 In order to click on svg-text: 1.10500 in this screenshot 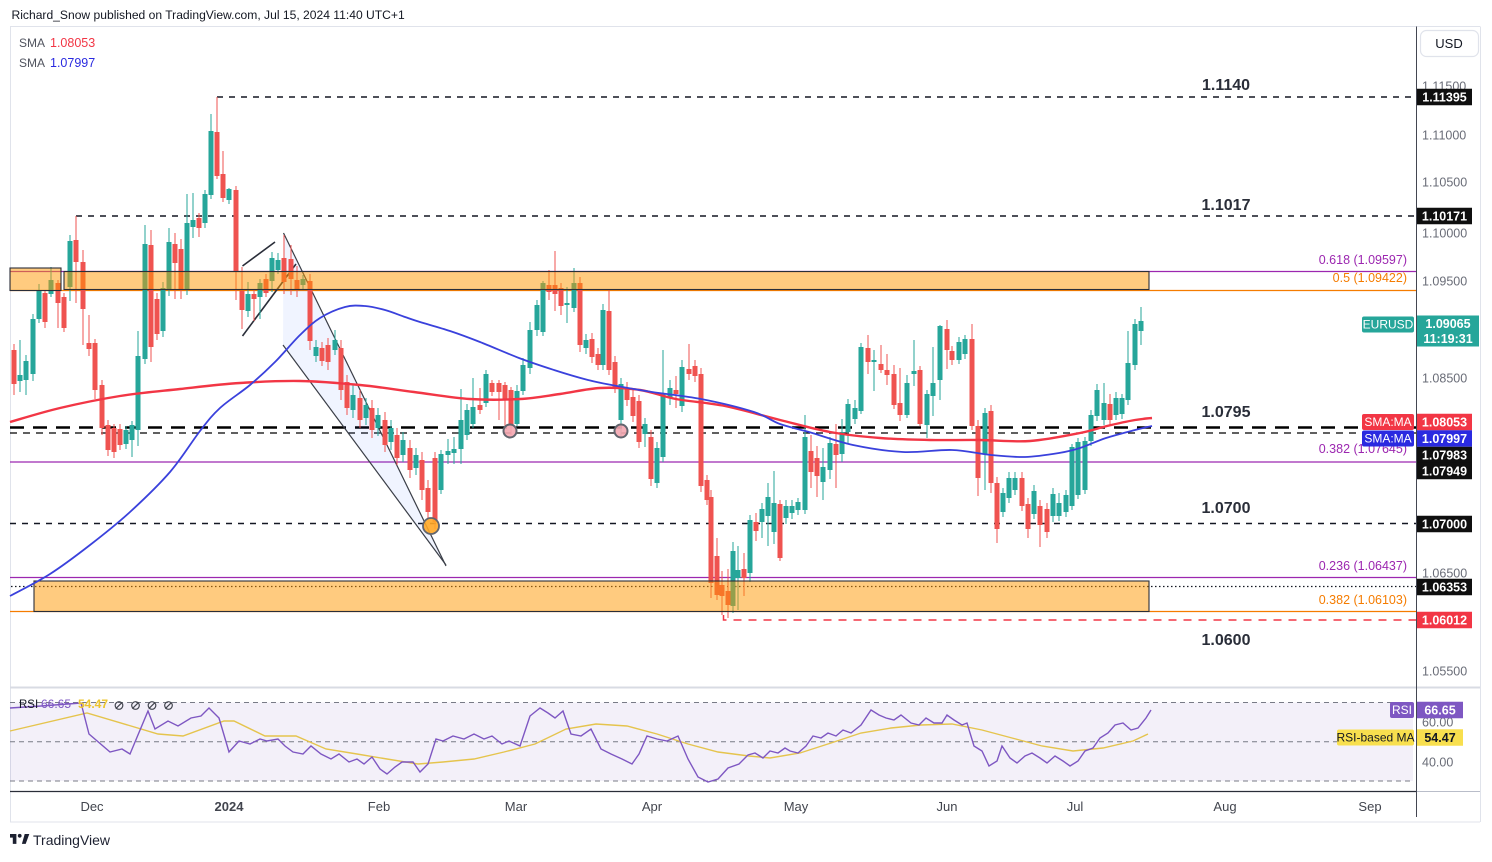, I will do `click(1444, 183)`.